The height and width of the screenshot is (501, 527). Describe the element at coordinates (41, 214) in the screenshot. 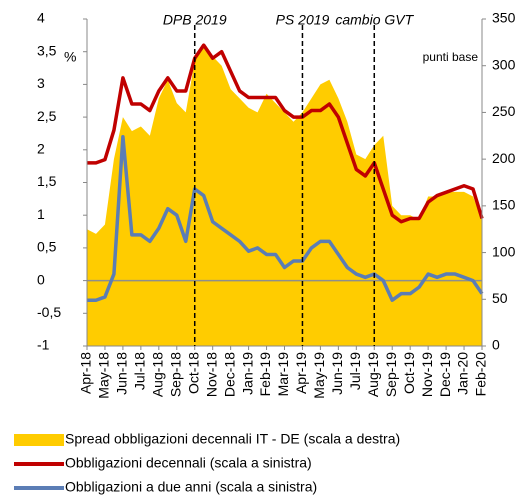

I see `y-tick-label: 1` at that location.